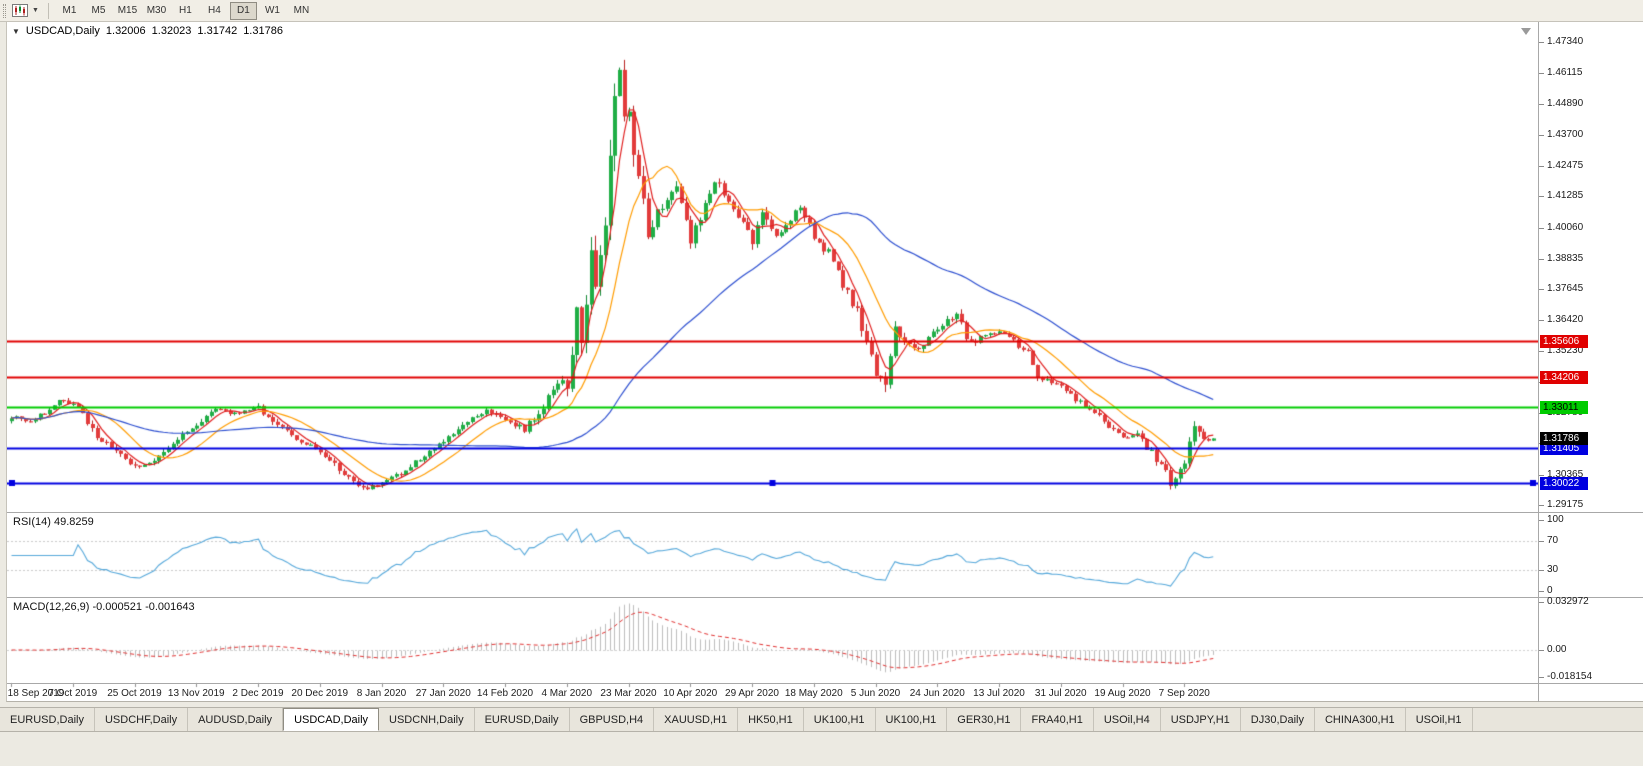 Image resolution: width=1643 pixels, height=766 pixels. Describe the element at coordinates (263, 31) in the screenshot. I see `ohlc-close: 1.31786` at that location.